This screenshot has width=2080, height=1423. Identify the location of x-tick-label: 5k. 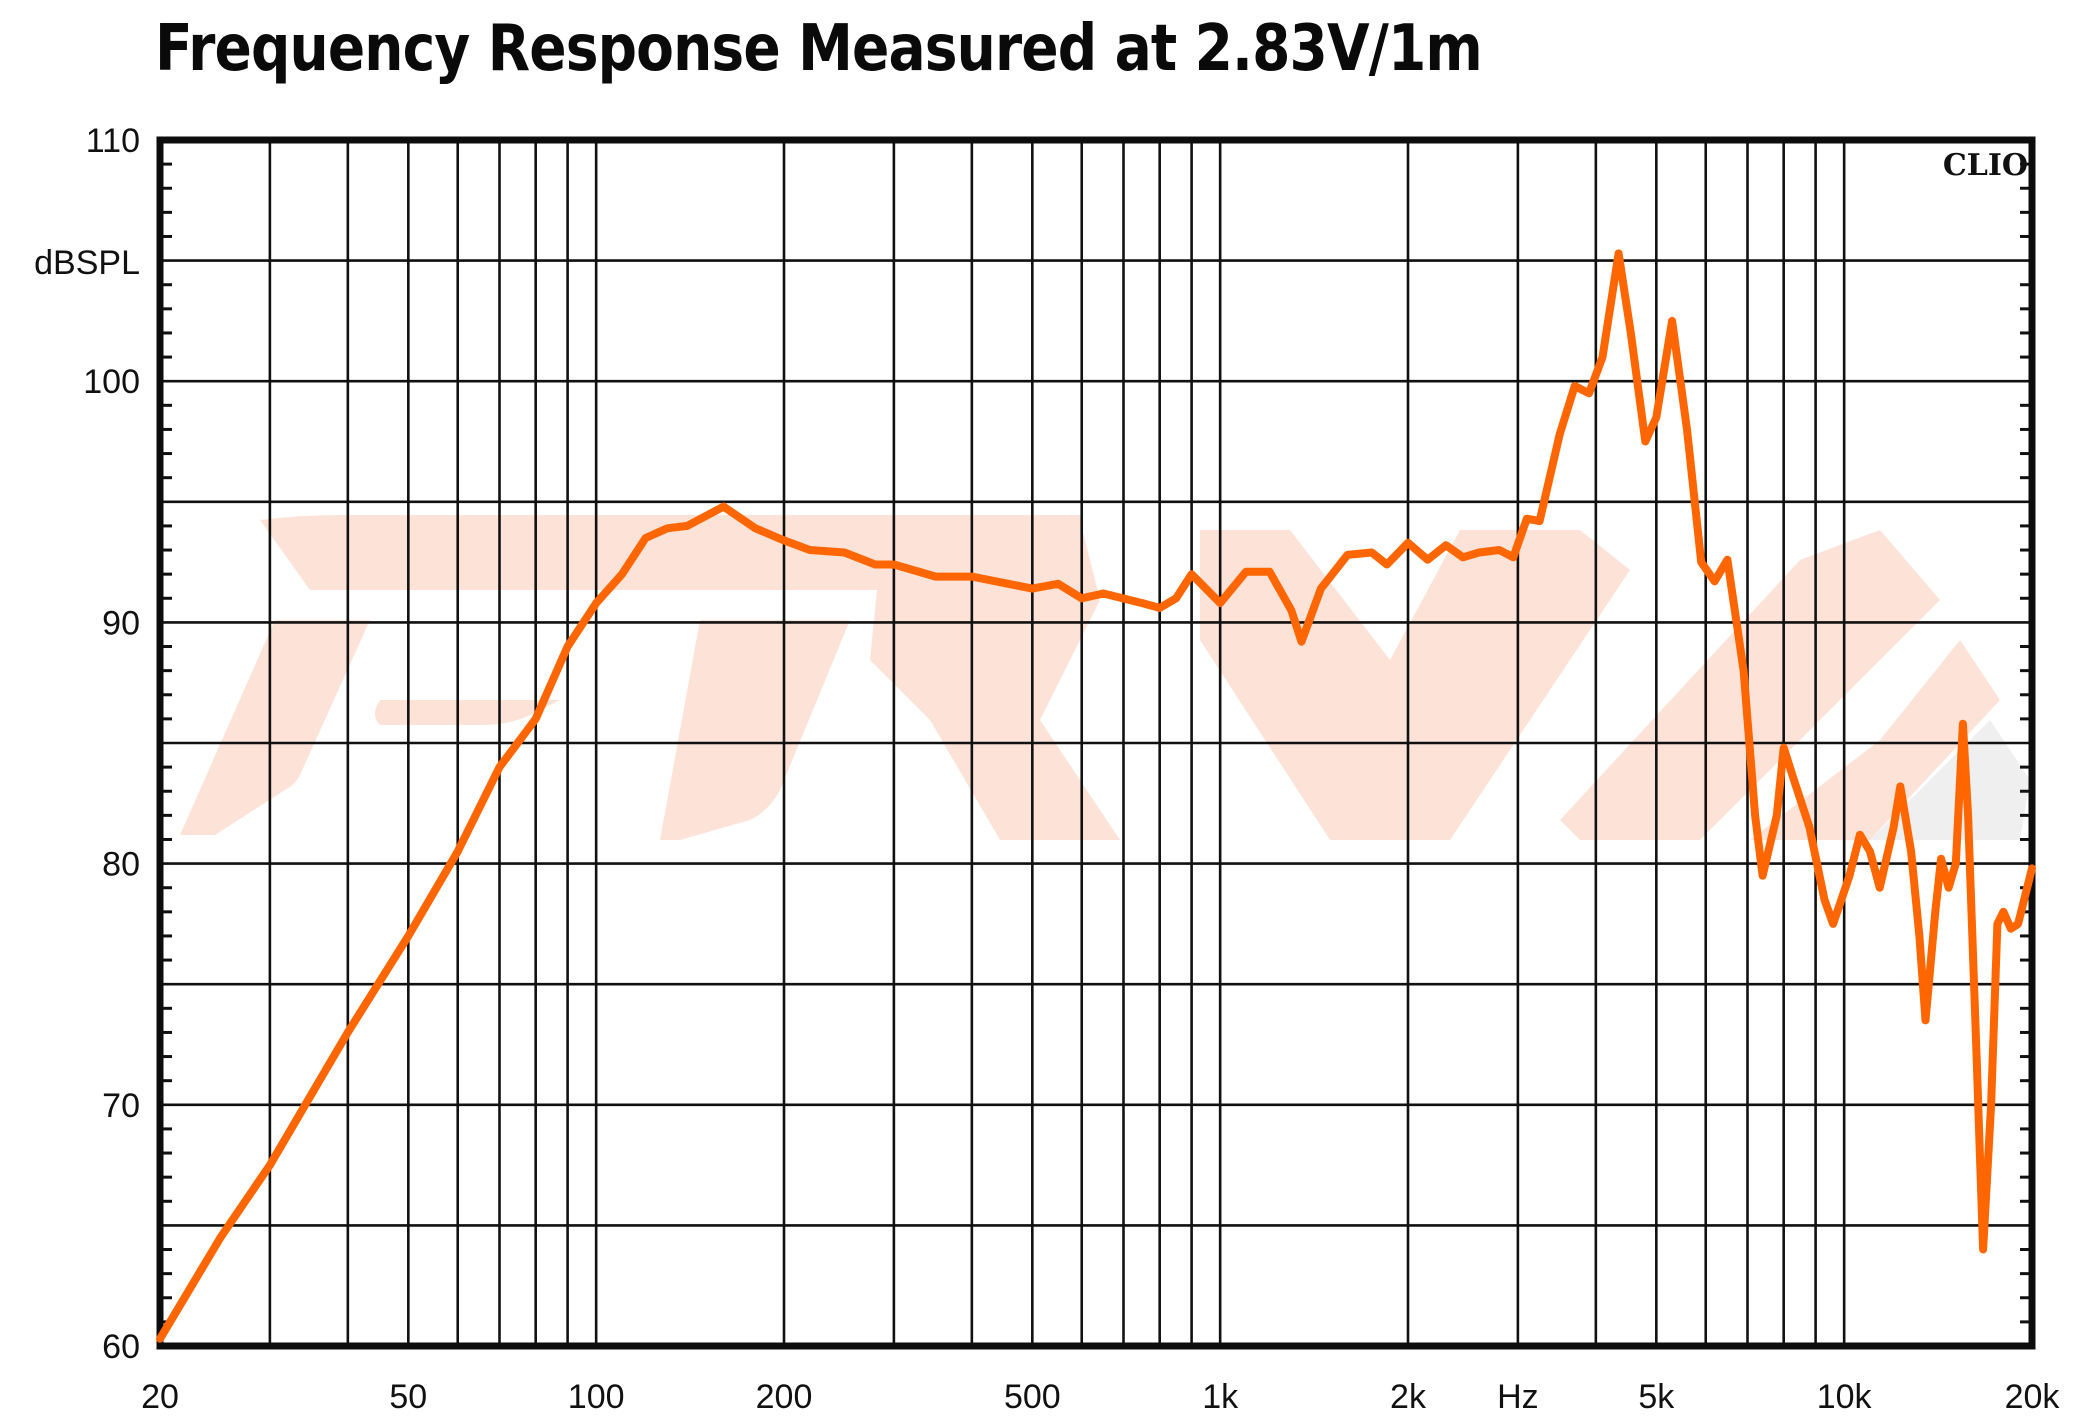
(1656, 1397).